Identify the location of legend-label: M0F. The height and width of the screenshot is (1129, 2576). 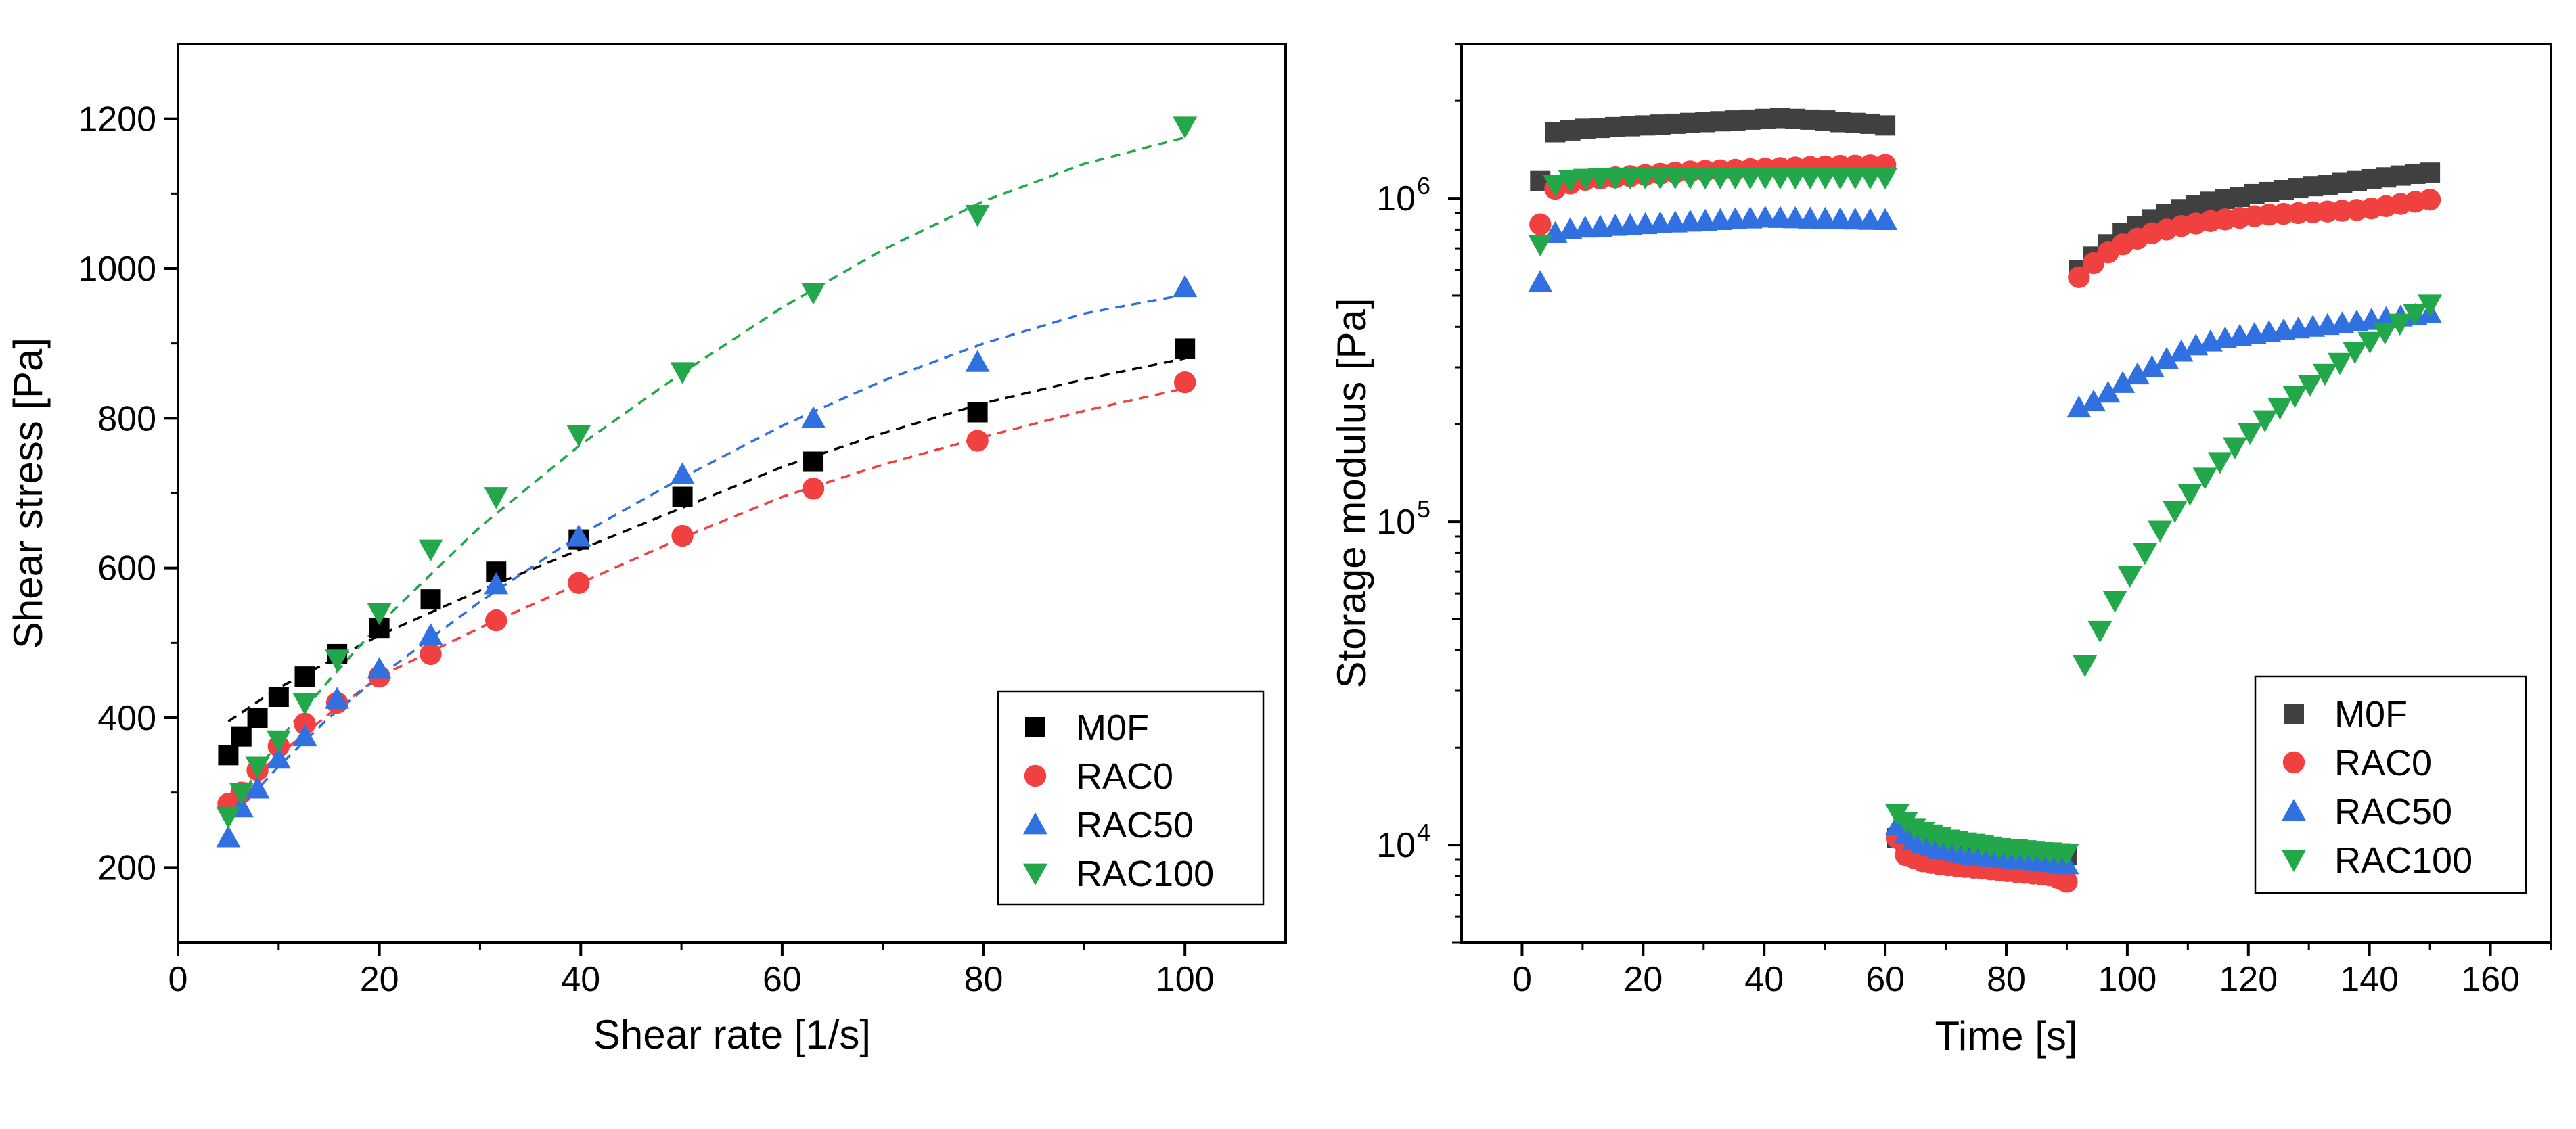
(2371, 714).